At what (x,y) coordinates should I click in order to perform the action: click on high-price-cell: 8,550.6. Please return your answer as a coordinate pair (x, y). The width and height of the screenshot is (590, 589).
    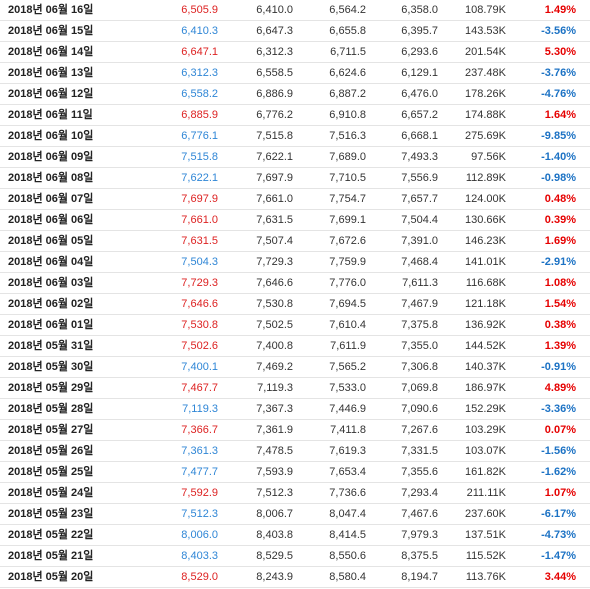
    Looking at the image, I should click on (329, 556).